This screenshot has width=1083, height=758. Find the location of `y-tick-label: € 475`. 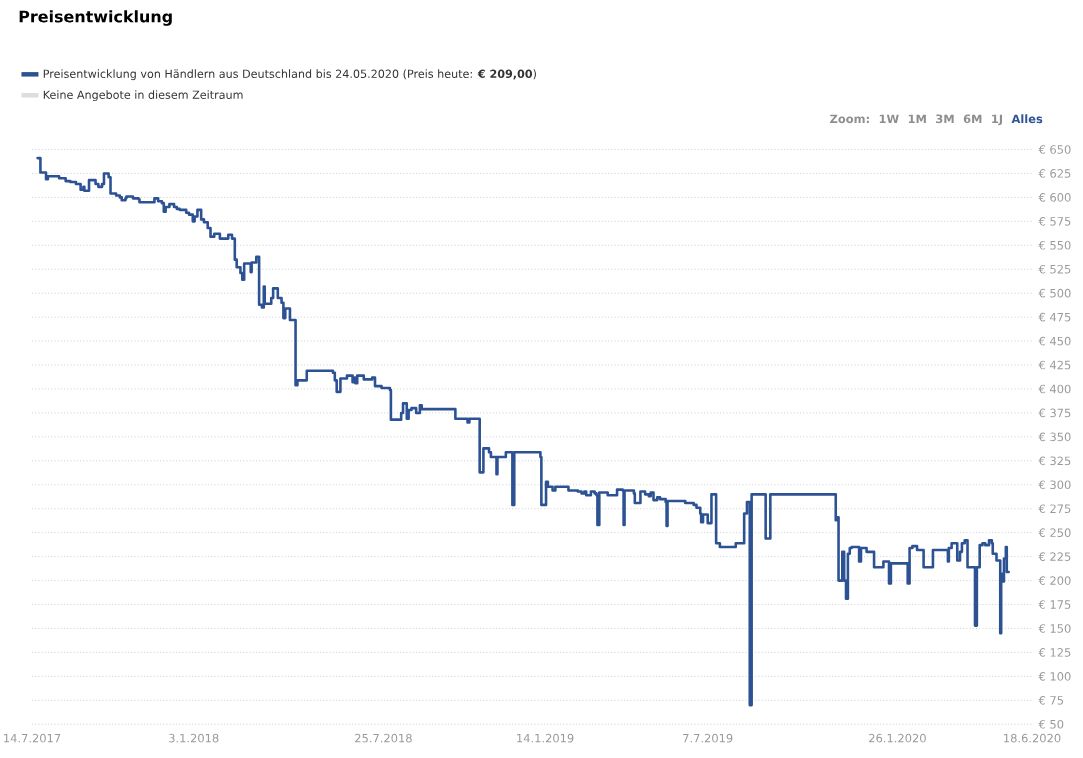

y-tick-label: € 475 is located at coordinates (1054, 317).